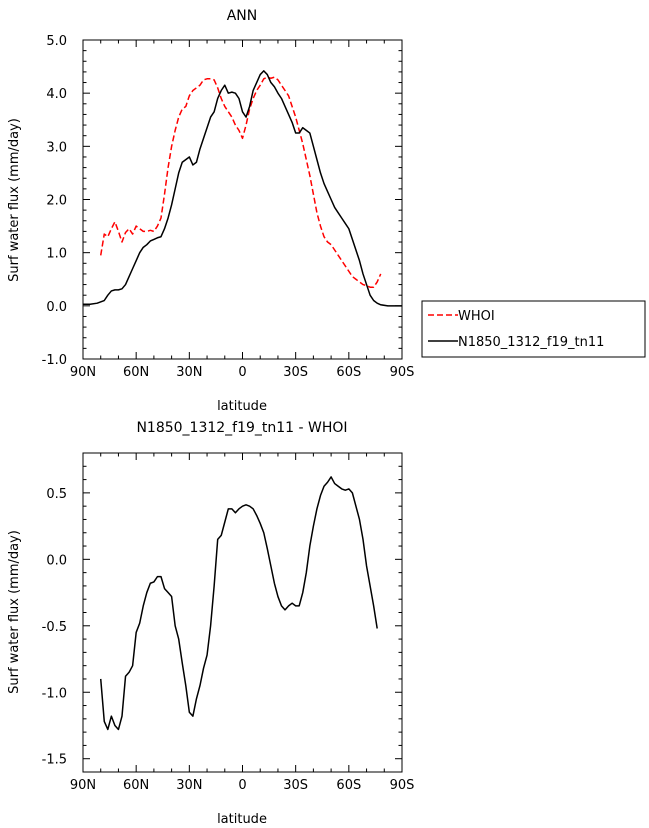  Describe the element at coordinates (56, 254) in the screenshot. I see `chart-top-y-tick-label: 1.0` at that location.